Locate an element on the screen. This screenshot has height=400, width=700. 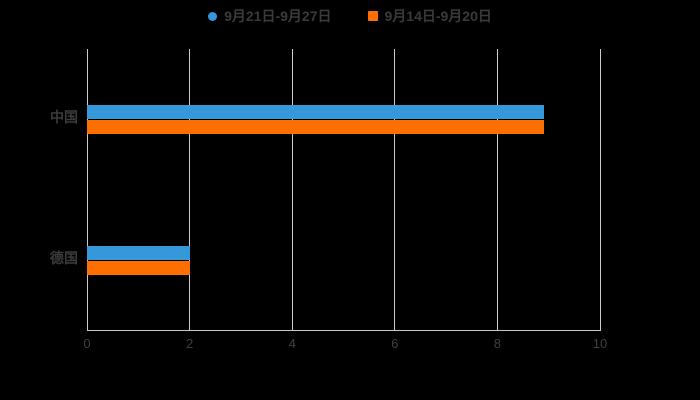
legend-label: 9月14日-9月20日 is located at coordinates (438, 16).